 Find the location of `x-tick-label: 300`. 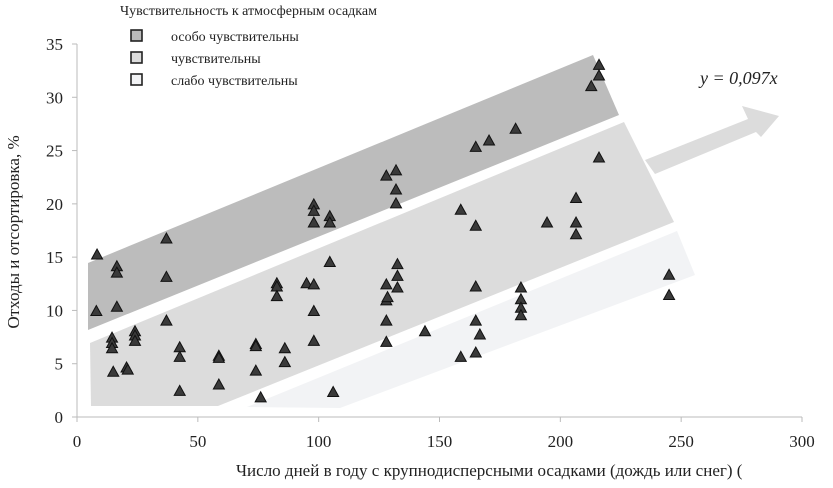

x-tick-label: 300 is located at coordinates (802, 441).